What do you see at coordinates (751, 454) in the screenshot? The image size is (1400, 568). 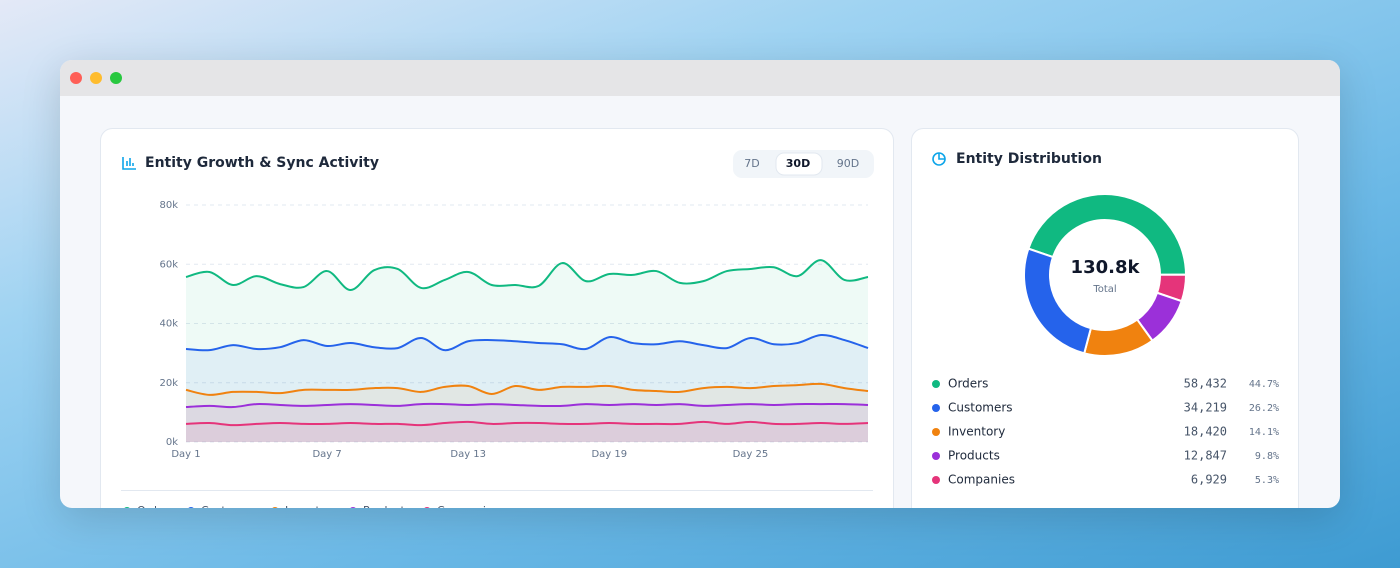 I see `x-tick-label: Day 25` at bounding box center [751, 454].